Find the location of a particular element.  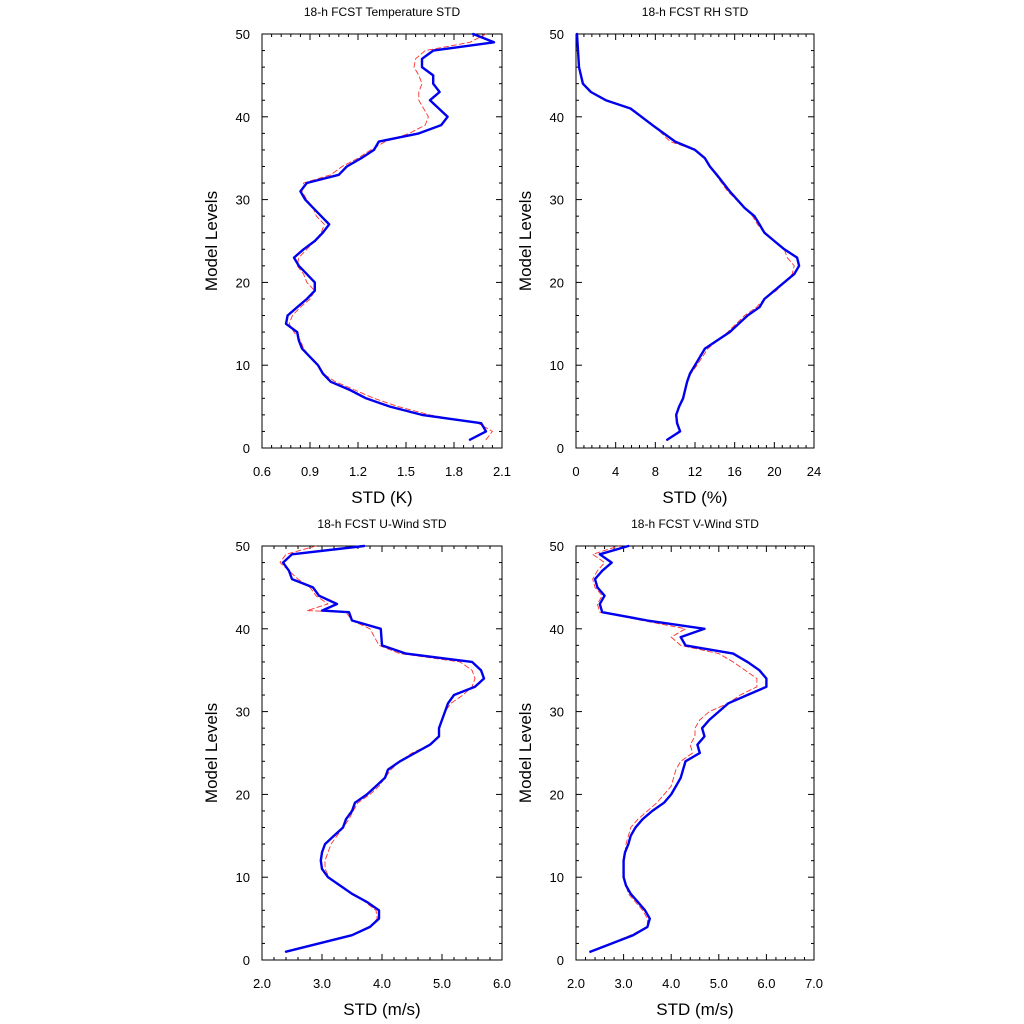

x-axis-label: STD (K) is located at coordinates (381, 497).